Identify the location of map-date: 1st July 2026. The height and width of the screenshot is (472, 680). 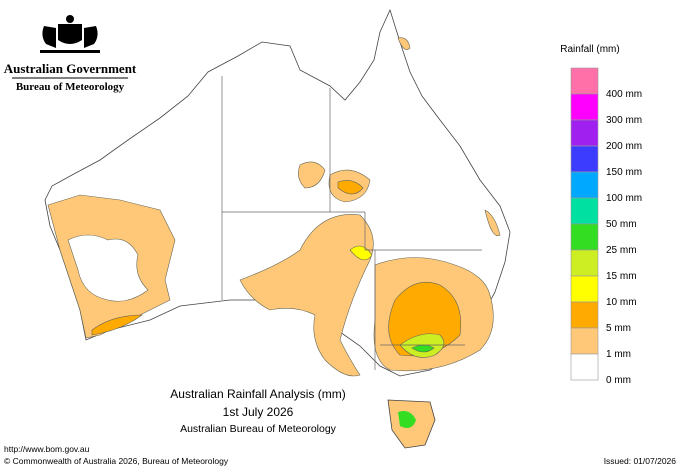
(258, 412).